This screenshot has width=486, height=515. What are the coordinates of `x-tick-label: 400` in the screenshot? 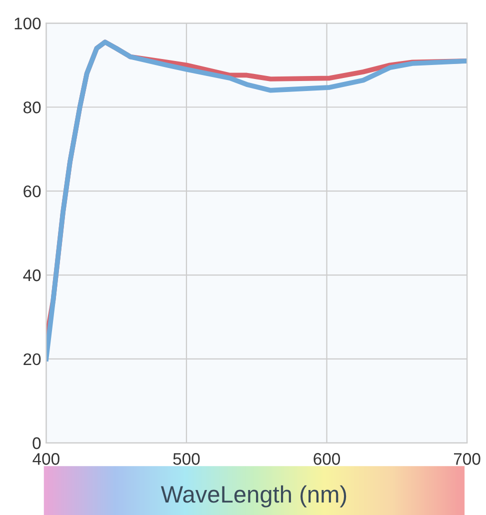 It's located at (46, 459).